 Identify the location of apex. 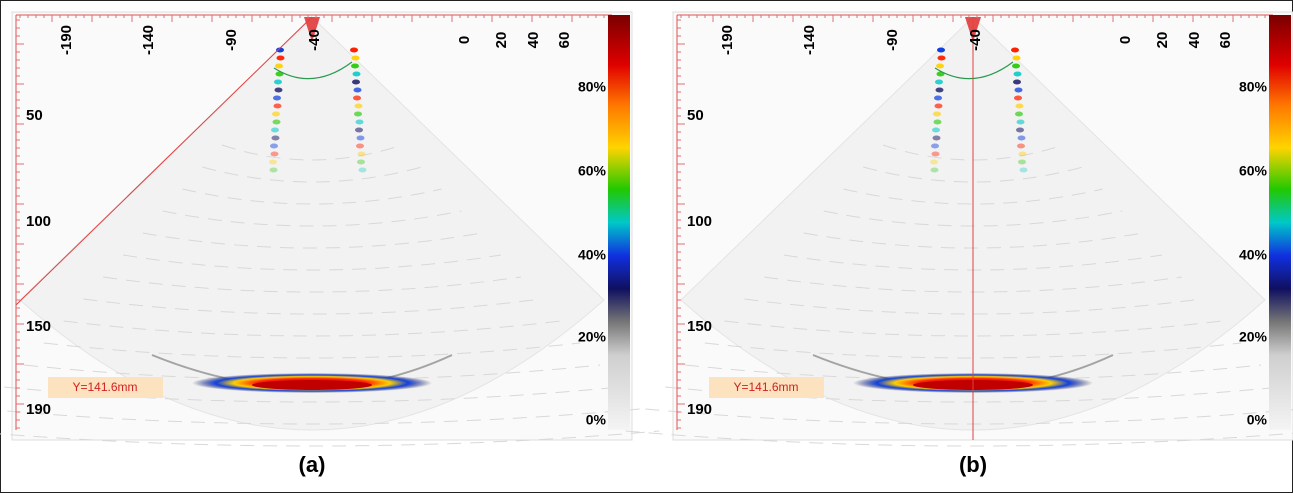
(312, 29).